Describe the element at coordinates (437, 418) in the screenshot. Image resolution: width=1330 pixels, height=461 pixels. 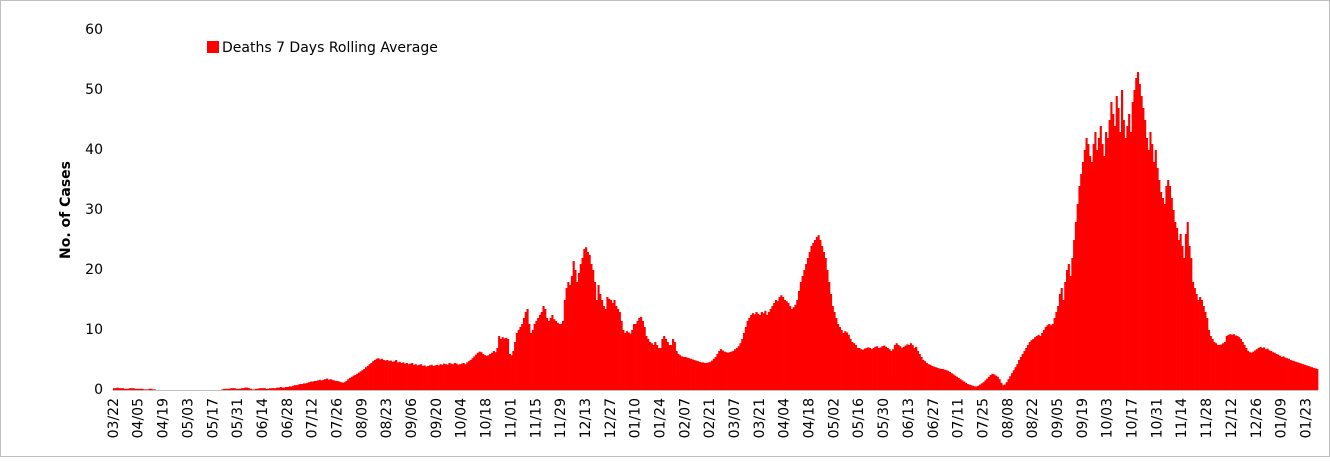
I see `x-tick-label: 09/20` at that location.